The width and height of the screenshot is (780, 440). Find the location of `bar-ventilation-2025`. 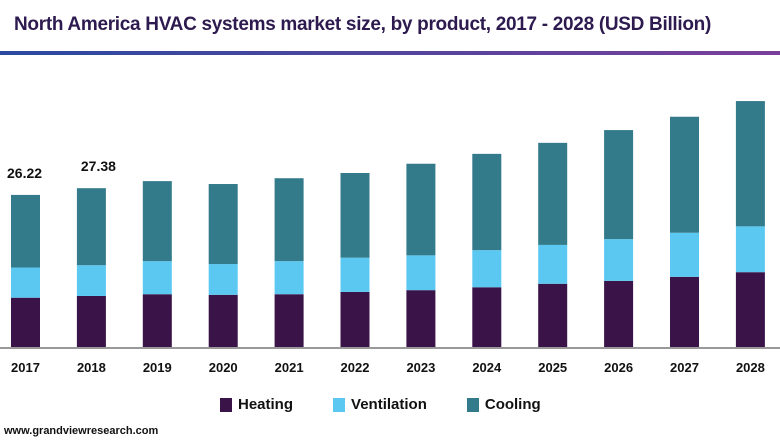

bar-ventilation-2025 is located at coordinates (553, 264).